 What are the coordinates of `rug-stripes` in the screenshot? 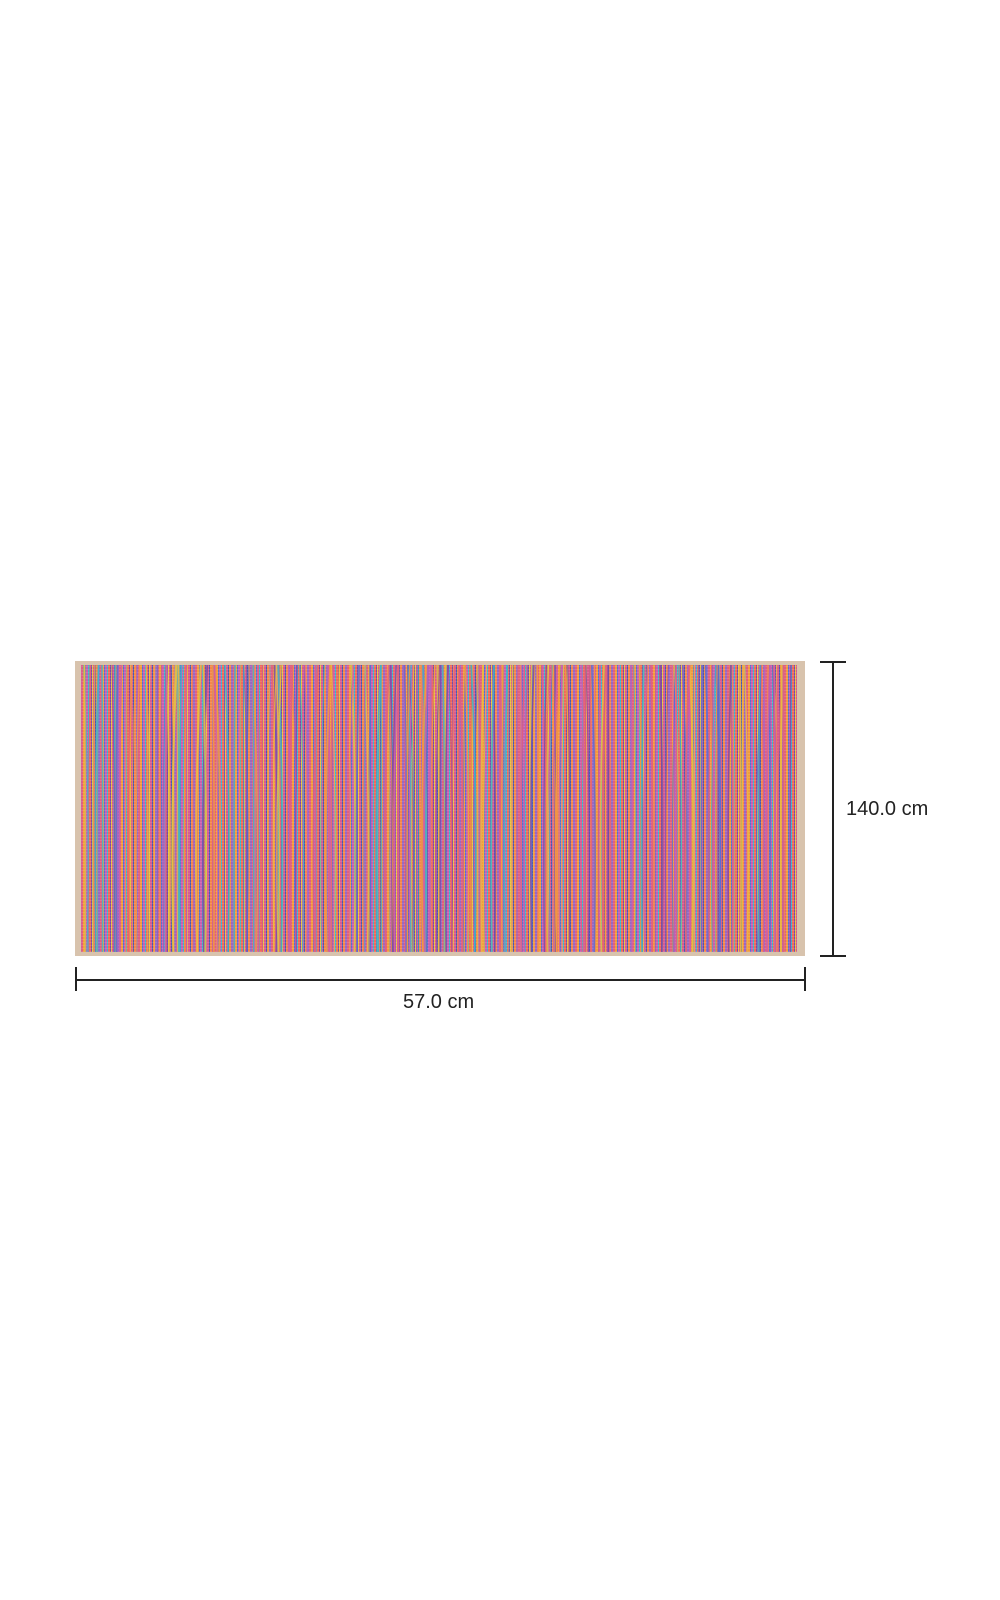 It's located at (436, 808).